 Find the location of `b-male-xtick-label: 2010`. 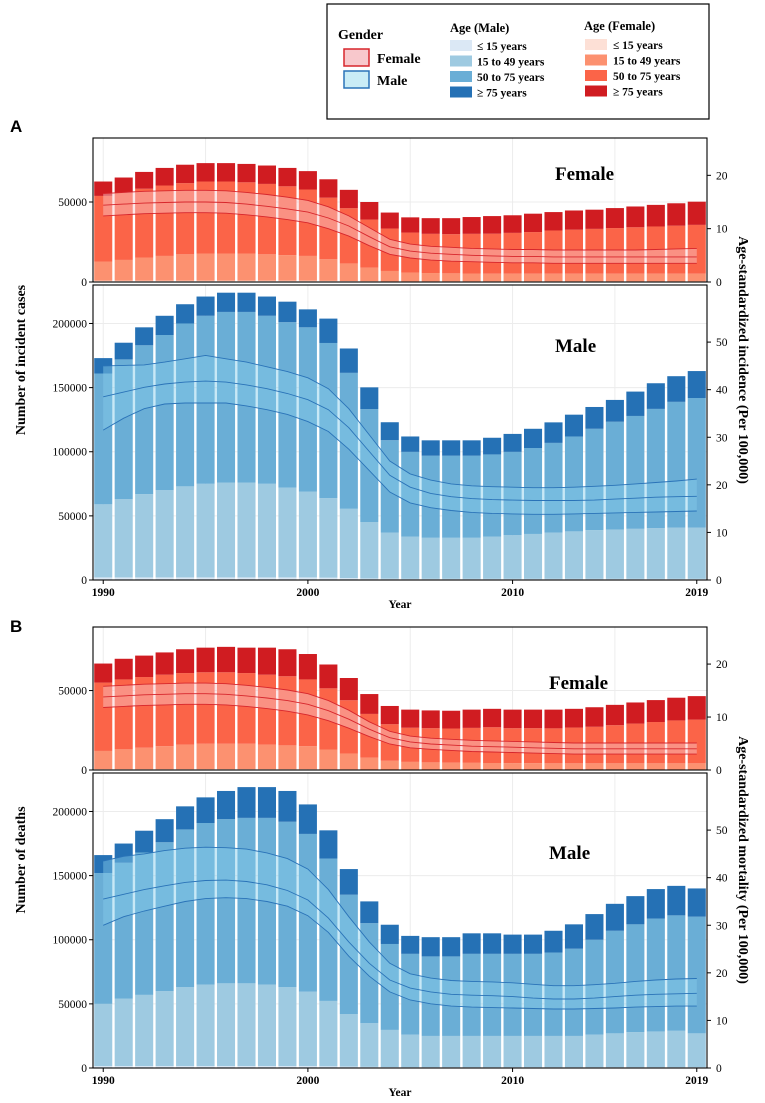

b-male-xtick-label: 2010 is located at coordinates (512, 1081).